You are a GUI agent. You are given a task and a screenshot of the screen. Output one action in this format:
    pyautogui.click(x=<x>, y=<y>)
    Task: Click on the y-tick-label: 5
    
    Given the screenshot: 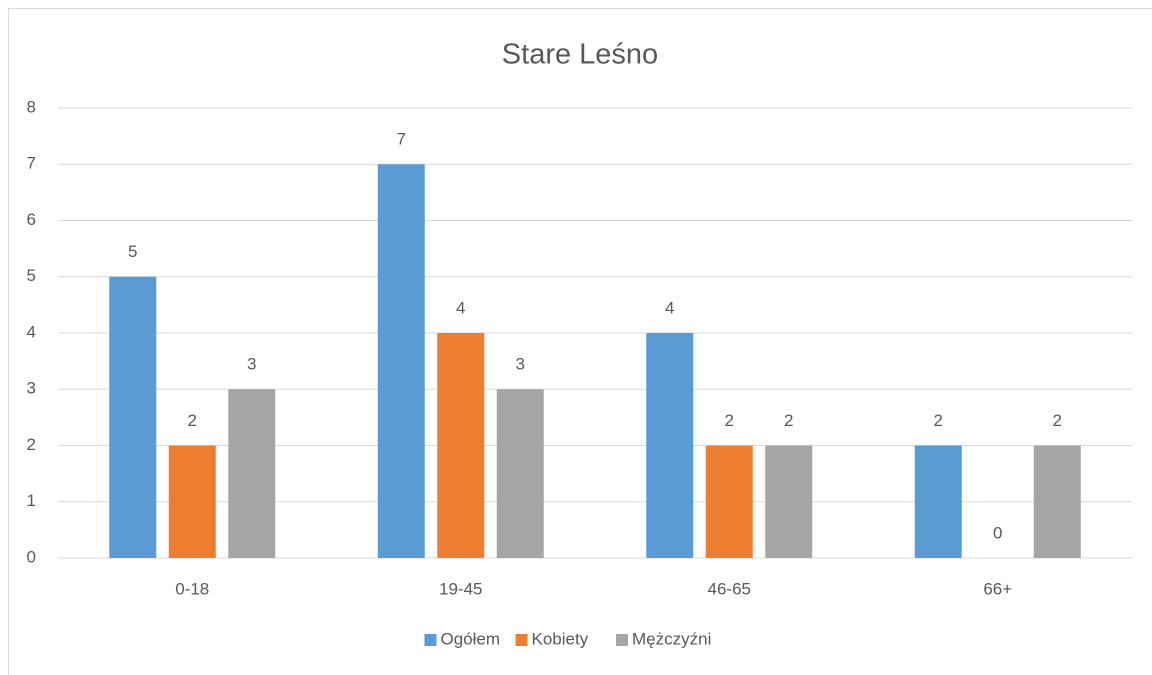 What is the action you would take?
    pyautogui.click(x=31, y=275)
    